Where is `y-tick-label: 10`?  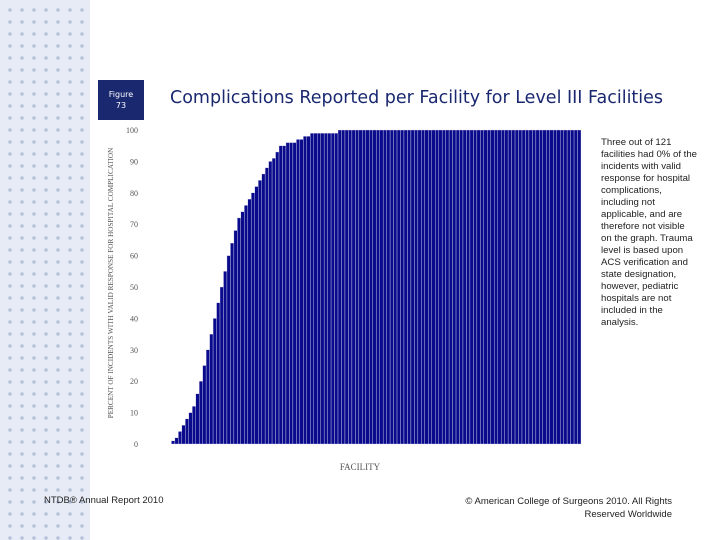 y-tick-label: 10 is located at coordinates (134, 413).